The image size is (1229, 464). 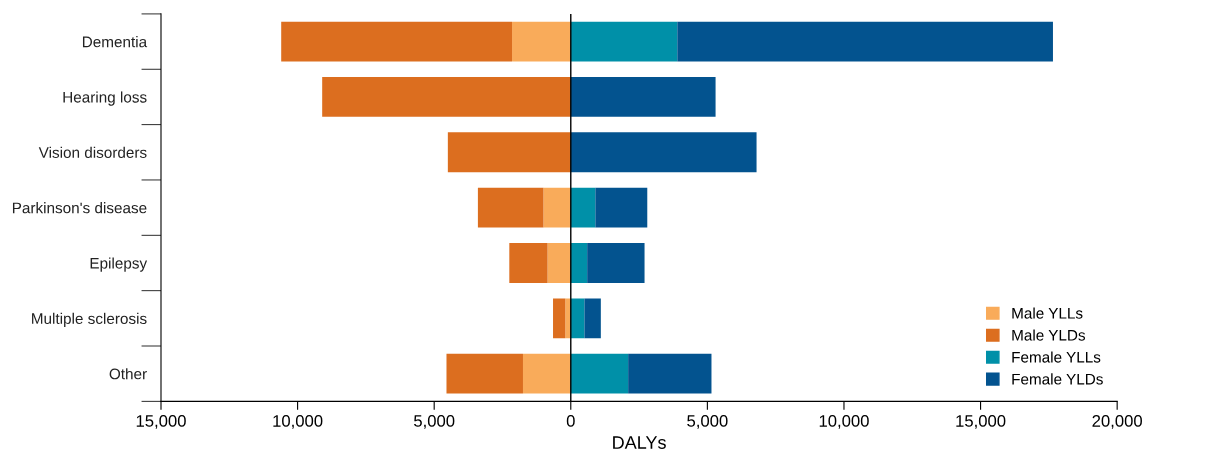 I want to click on y-tick-label: Other, so click(x=128, y=374).